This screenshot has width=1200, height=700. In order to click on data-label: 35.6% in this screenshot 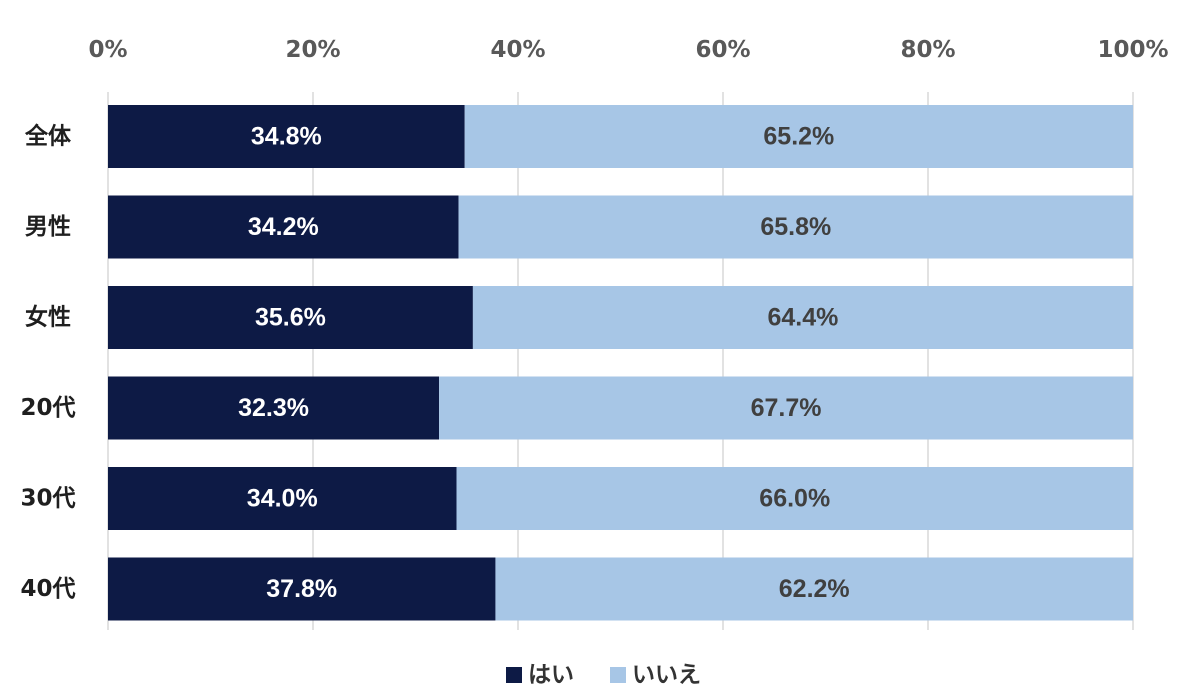, I will do `click(290, 318)`.